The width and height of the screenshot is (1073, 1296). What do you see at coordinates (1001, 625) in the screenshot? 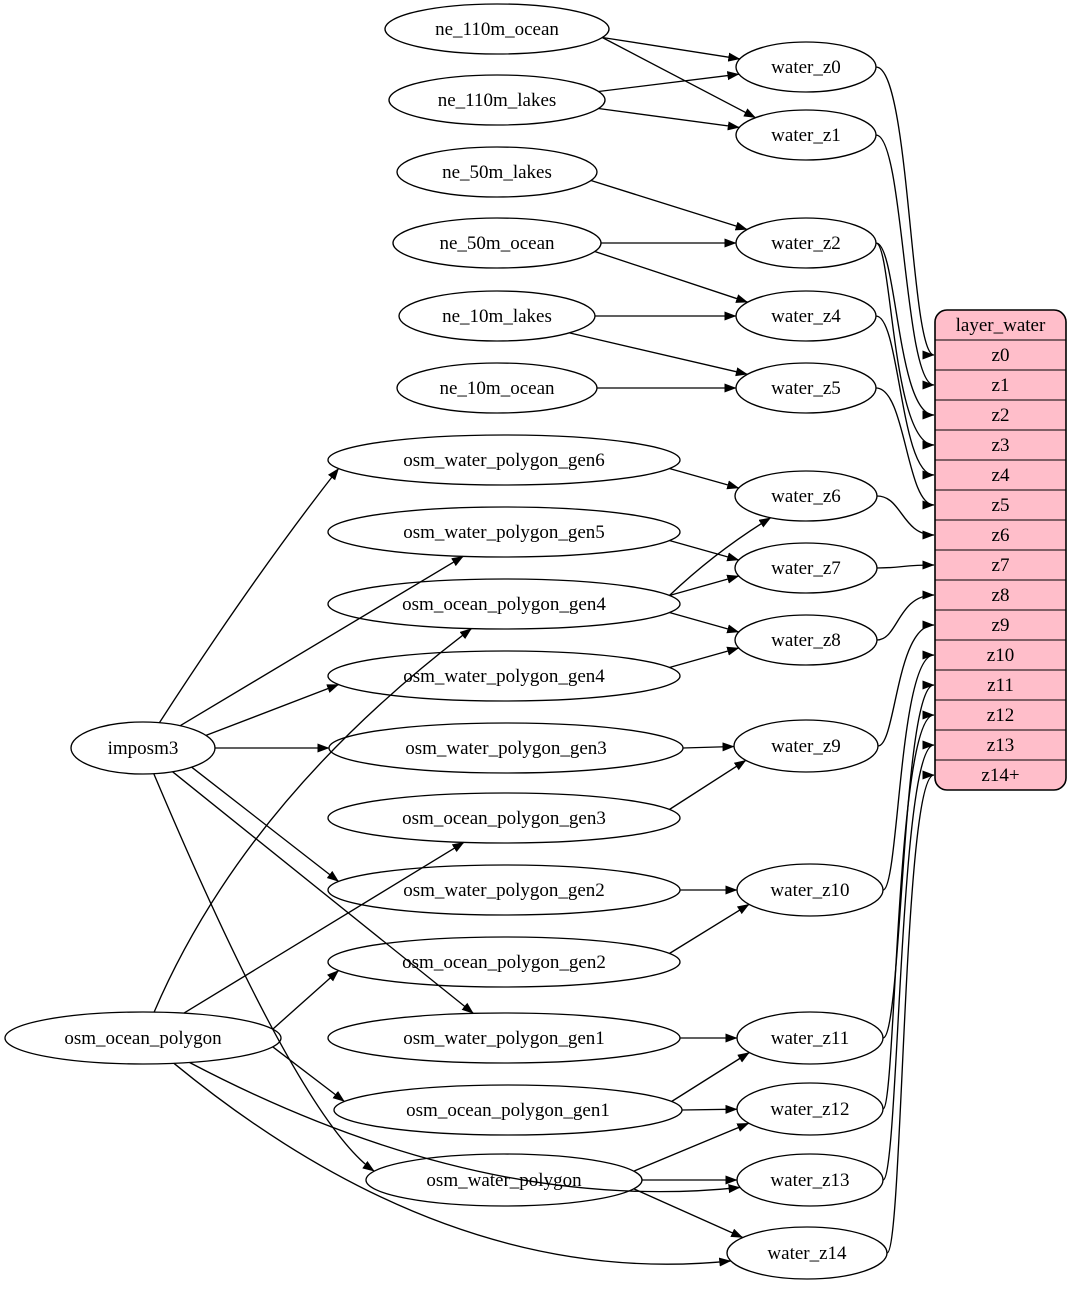
I see `table-row-z9: z9` at bounding box center [1001, 625].